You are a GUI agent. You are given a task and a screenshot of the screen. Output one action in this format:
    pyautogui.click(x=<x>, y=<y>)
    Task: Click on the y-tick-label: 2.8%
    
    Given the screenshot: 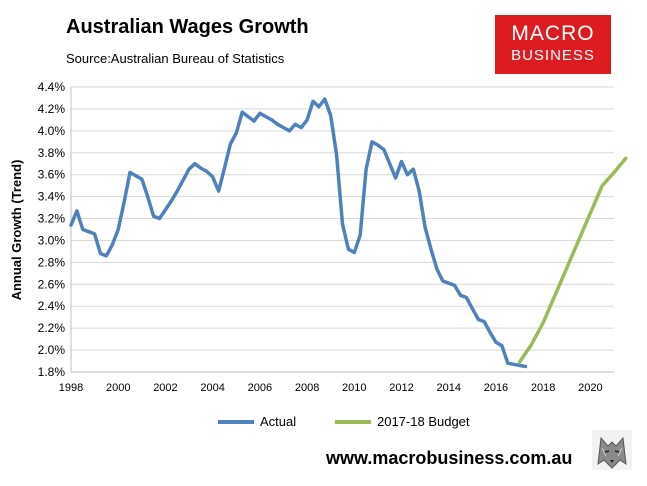 What is the action you would take?
    pyautogui.click(x=52, y=262)
    